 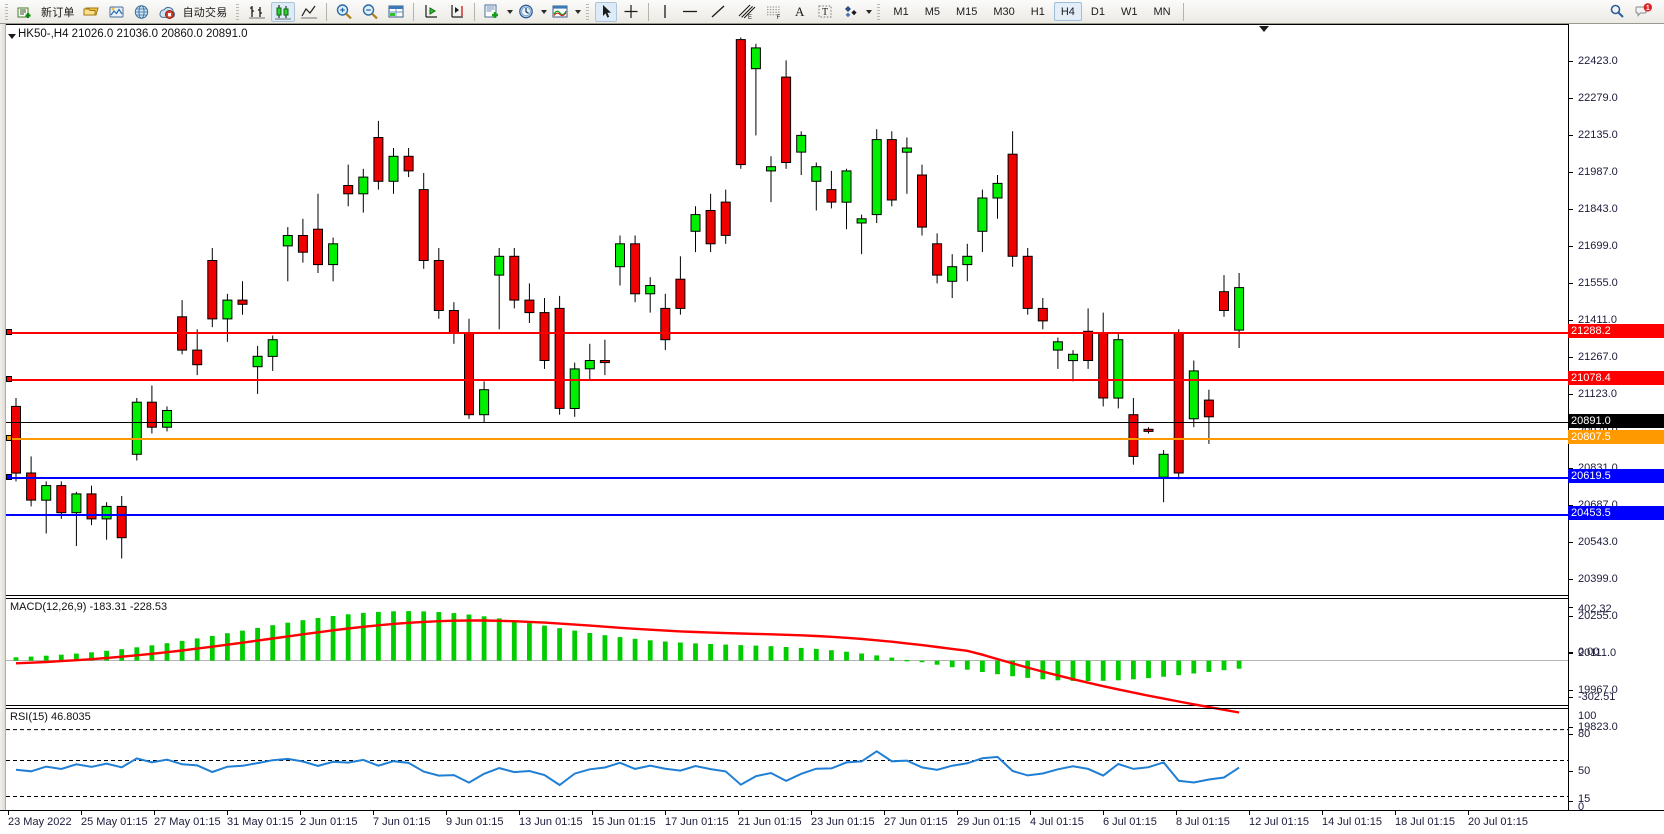 What do you see at coordinates (1587, 716) in the screenshot?
I see `rsi-tick: 100` at bounding box center [1587, 716].